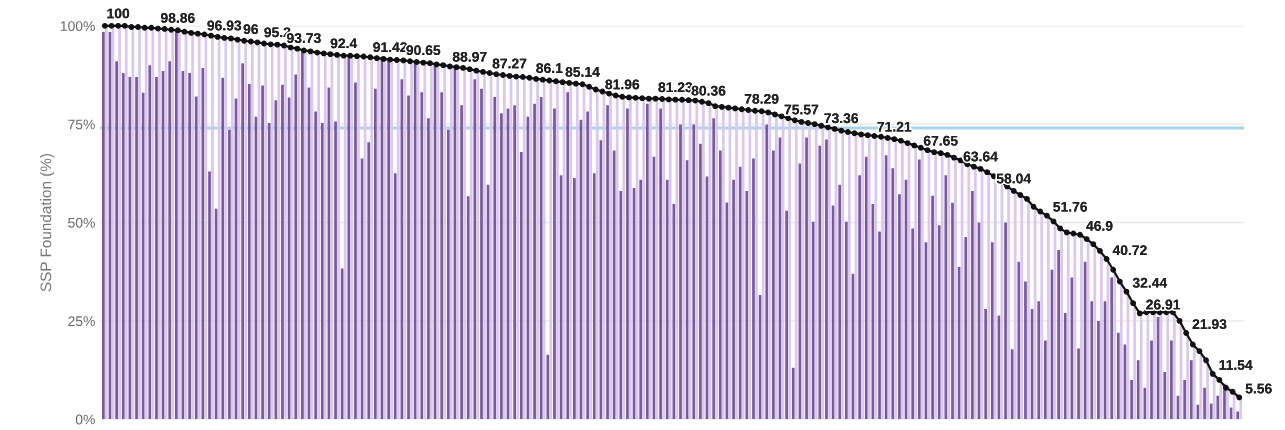 The height and width of the screenshot is (430, 1285). I want to click on data-label: 5.56, so click(1258, 388).